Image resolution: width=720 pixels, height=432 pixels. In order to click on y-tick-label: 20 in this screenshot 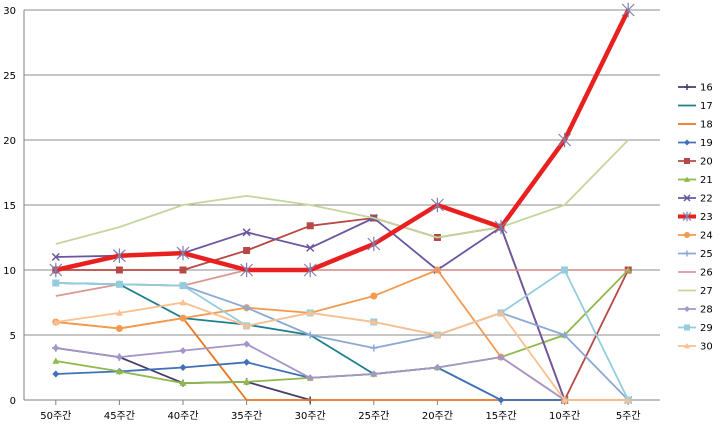, I will do `click(9, 141)`.